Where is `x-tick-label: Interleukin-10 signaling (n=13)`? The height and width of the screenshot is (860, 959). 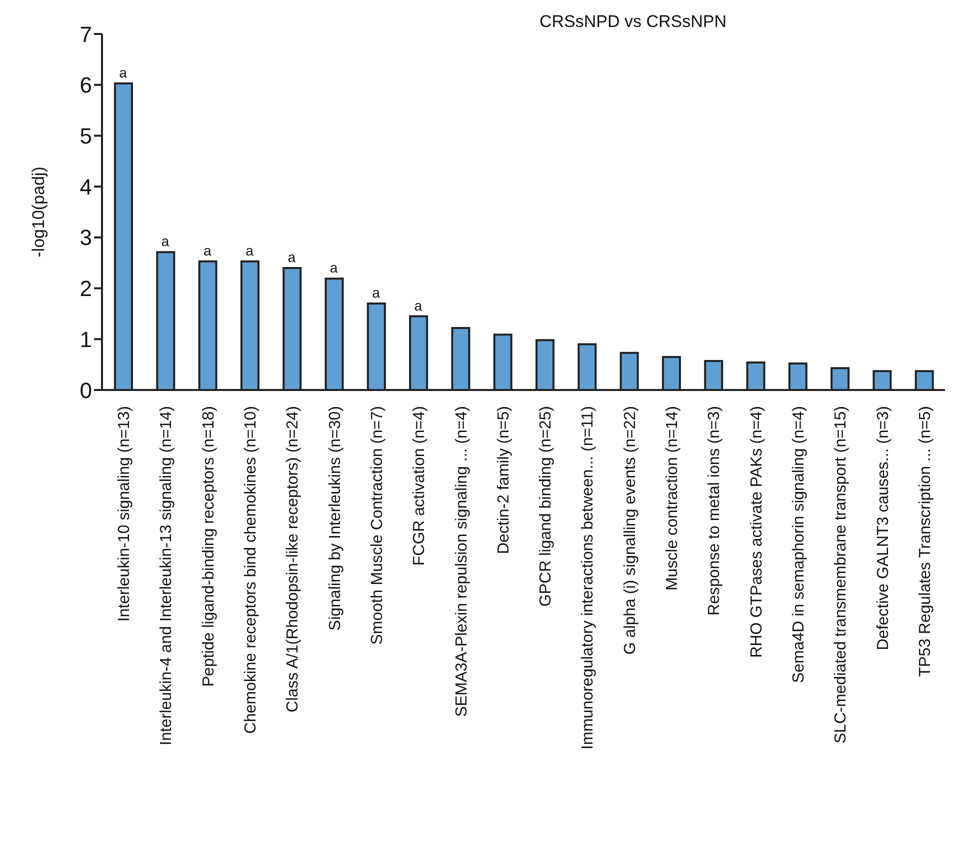
x-tick-label: Interleukin-10 signaling (n=13) is located at coordinates (125, 514).